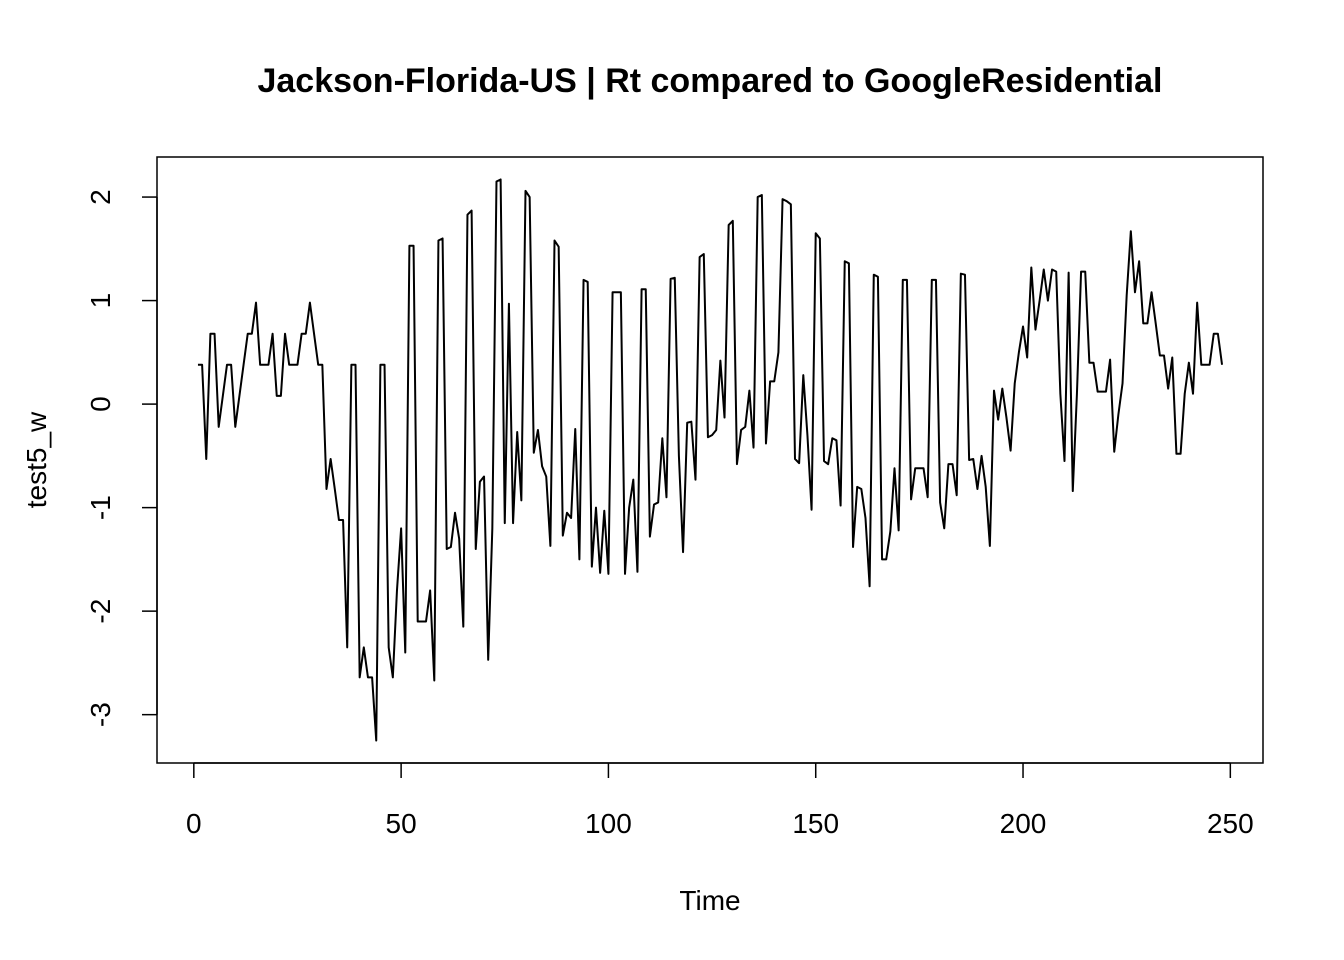 The width and height of the screenshot is (1344, 960). Describe the element at coordinates (100, 404) in the screenshot. I see `y-tick-label: 0` at that location.